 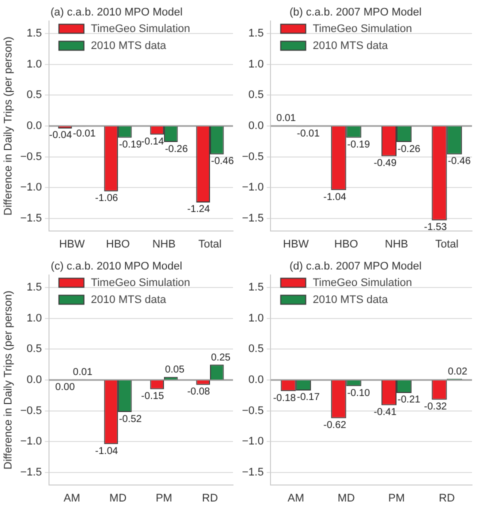 I want to click on data-label: 0.00, so click(x=65, y=387).